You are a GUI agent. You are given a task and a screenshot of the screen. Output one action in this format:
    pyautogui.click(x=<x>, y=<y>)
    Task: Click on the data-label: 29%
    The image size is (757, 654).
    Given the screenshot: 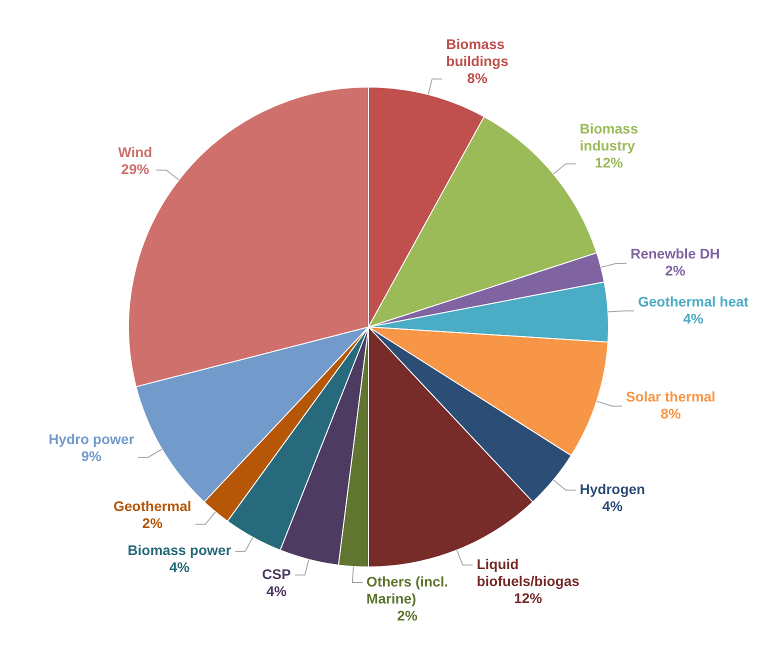 What is the action you would take?
    pyautogui.click(x=135, y=168)
    